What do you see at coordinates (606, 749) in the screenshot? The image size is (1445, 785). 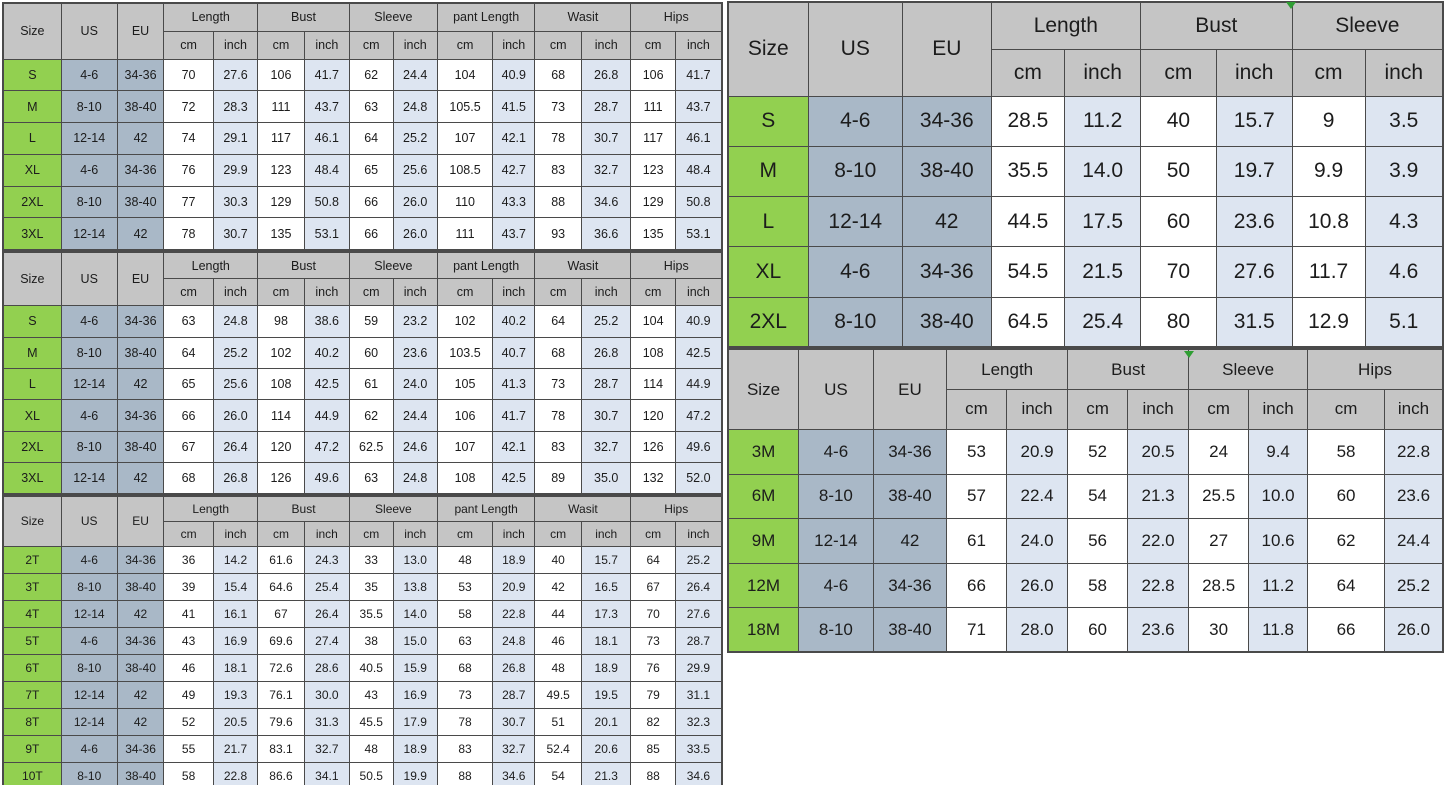 I see `value-cell: 20.6` at bounding box center [606, 749].